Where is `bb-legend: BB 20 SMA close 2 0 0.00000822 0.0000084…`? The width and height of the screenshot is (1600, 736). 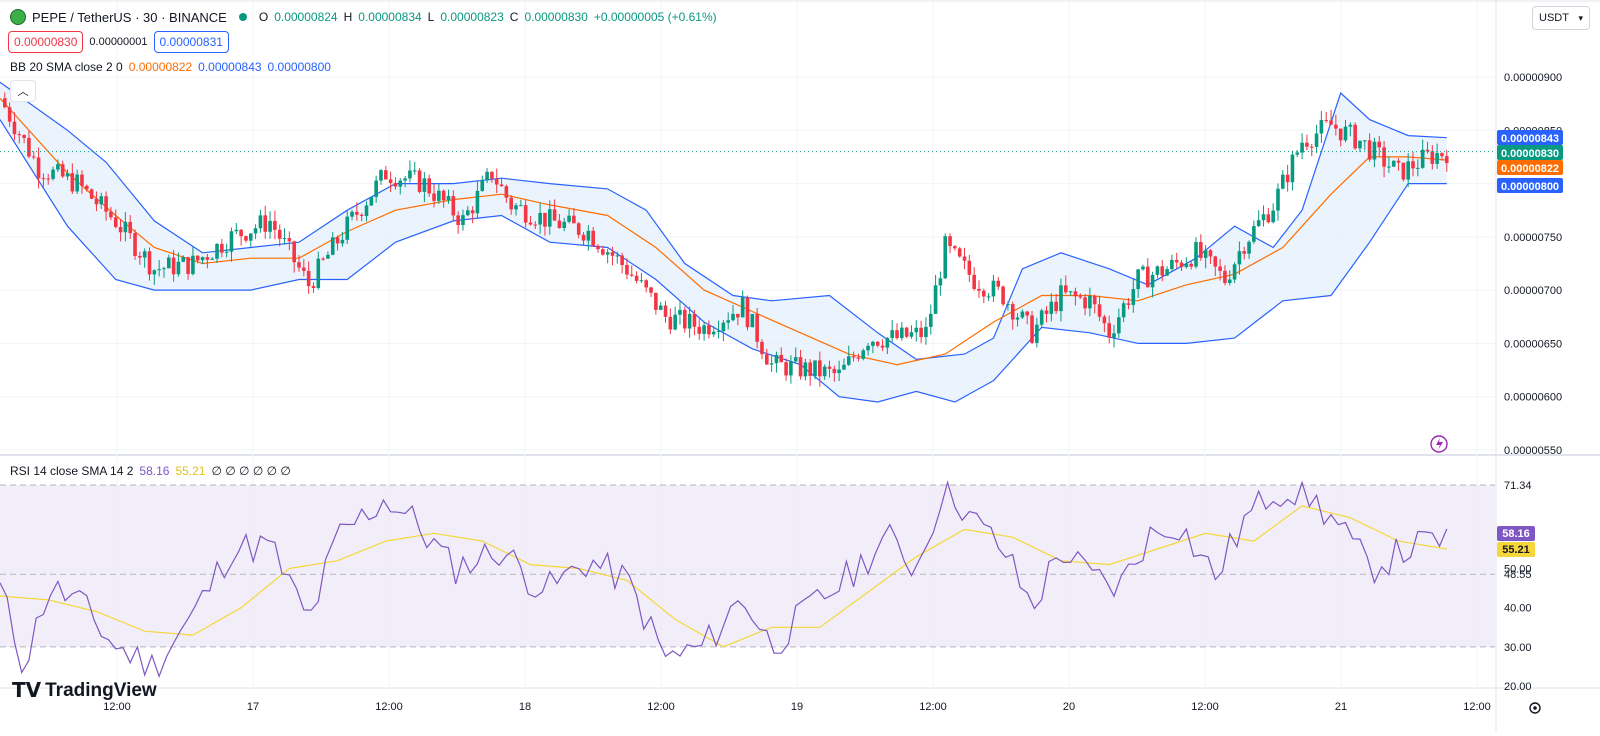 bb-legend: BB 20 SMA close 2 0 0.00000822 0.0000084… is located at coordinates (170, 67).